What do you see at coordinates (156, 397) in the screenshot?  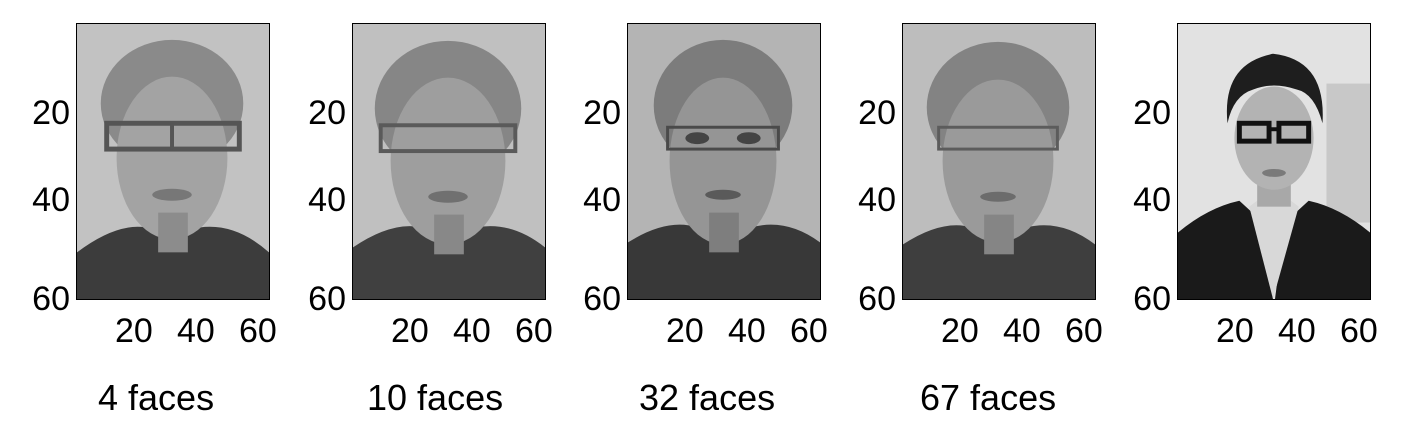 I see `caption: 4 faces` at bounding box center [156, 397].